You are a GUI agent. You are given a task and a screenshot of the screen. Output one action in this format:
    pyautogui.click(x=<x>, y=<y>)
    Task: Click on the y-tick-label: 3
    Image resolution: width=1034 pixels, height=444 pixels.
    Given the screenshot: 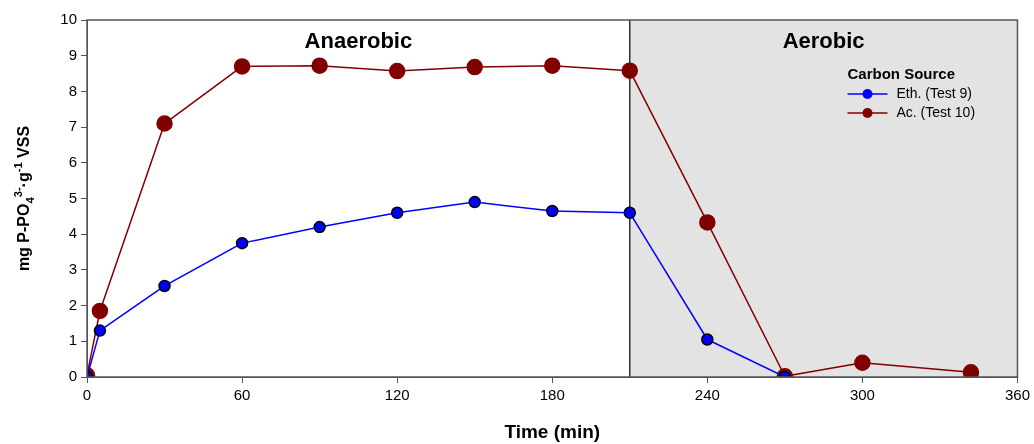 What is the action you would take?
    pyautogui.click(x=72, y=269)
    